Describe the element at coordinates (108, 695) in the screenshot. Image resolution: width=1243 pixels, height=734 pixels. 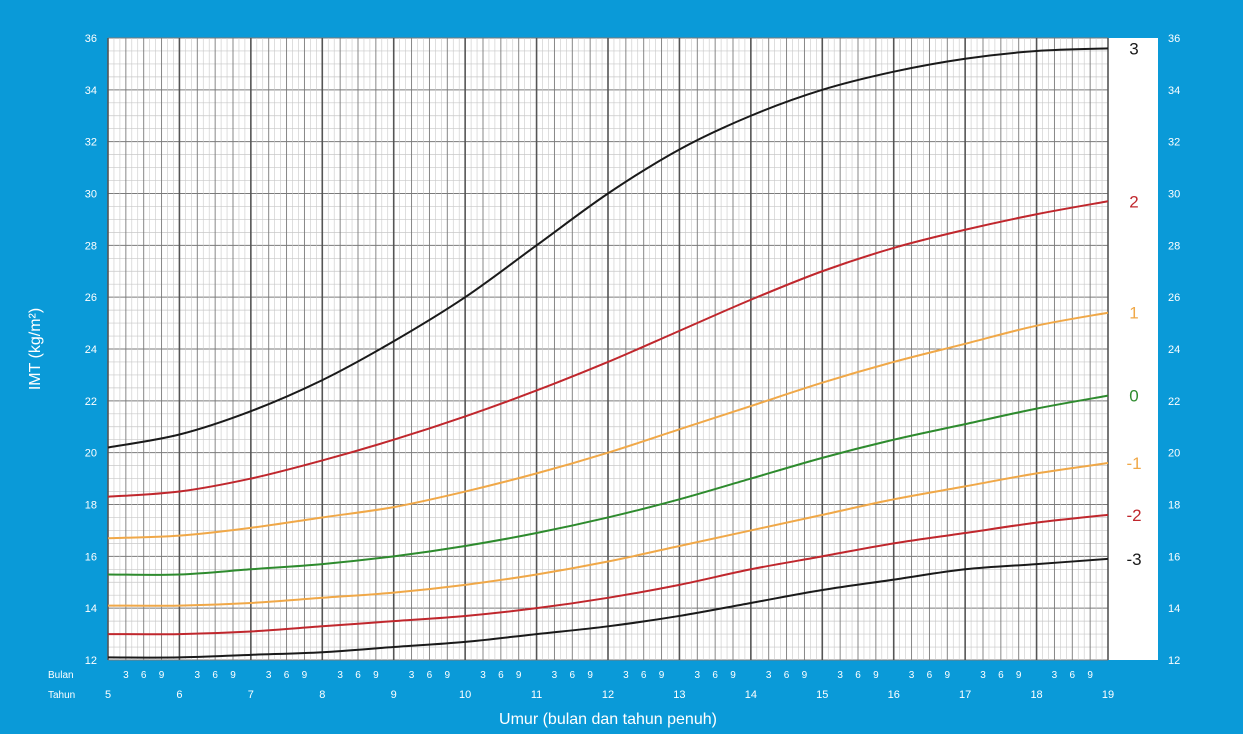
I see `x-year-tick: 5` at that location.